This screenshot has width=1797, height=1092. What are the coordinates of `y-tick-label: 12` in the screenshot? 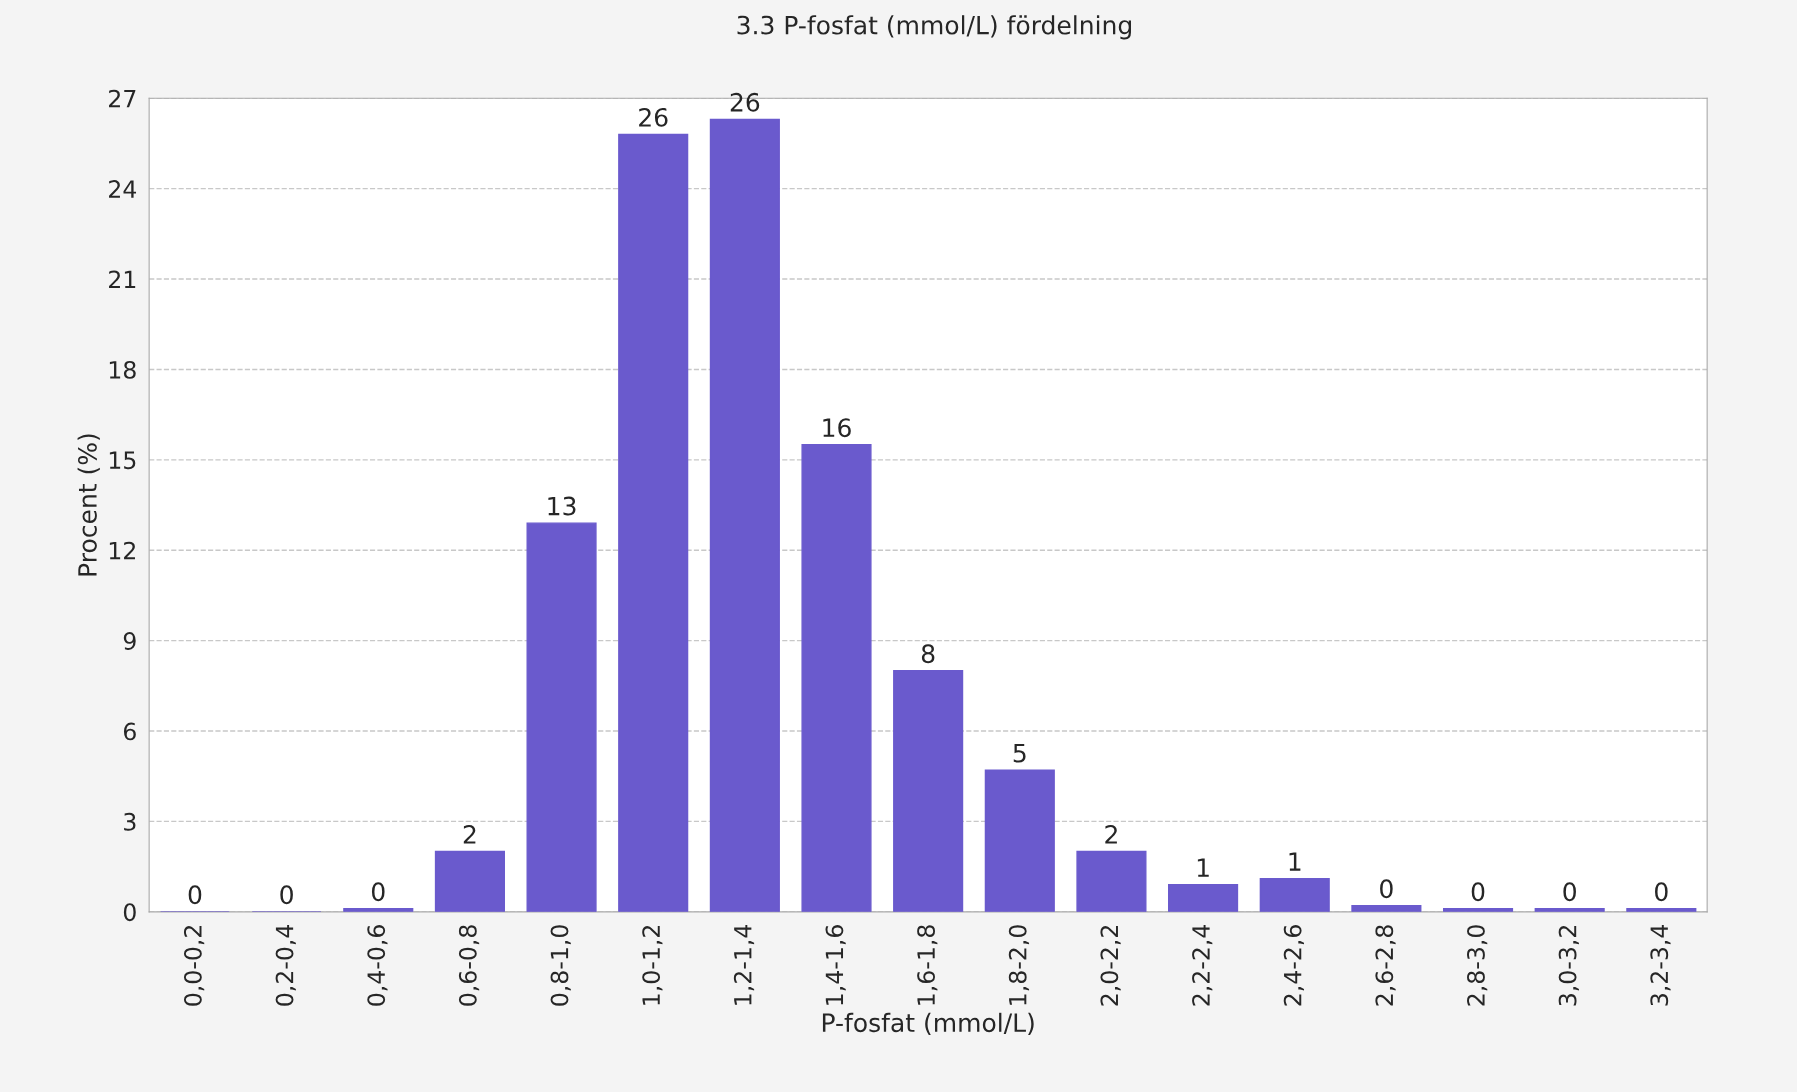 It's located at (122, 550).